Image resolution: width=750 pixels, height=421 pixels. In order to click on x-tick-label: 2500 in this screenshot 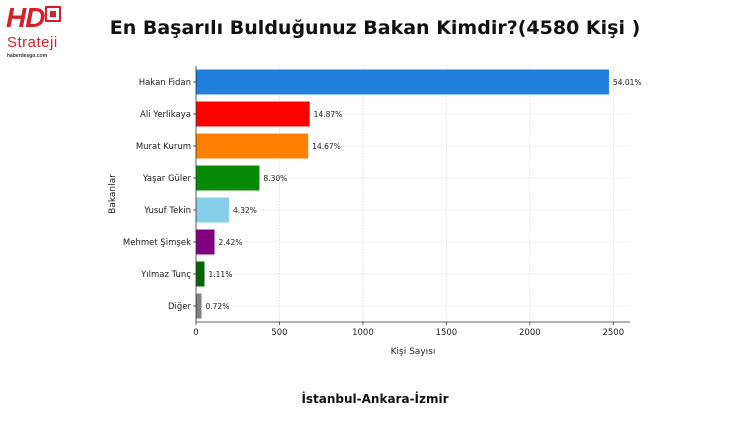, I will do `click(613, 333)`.